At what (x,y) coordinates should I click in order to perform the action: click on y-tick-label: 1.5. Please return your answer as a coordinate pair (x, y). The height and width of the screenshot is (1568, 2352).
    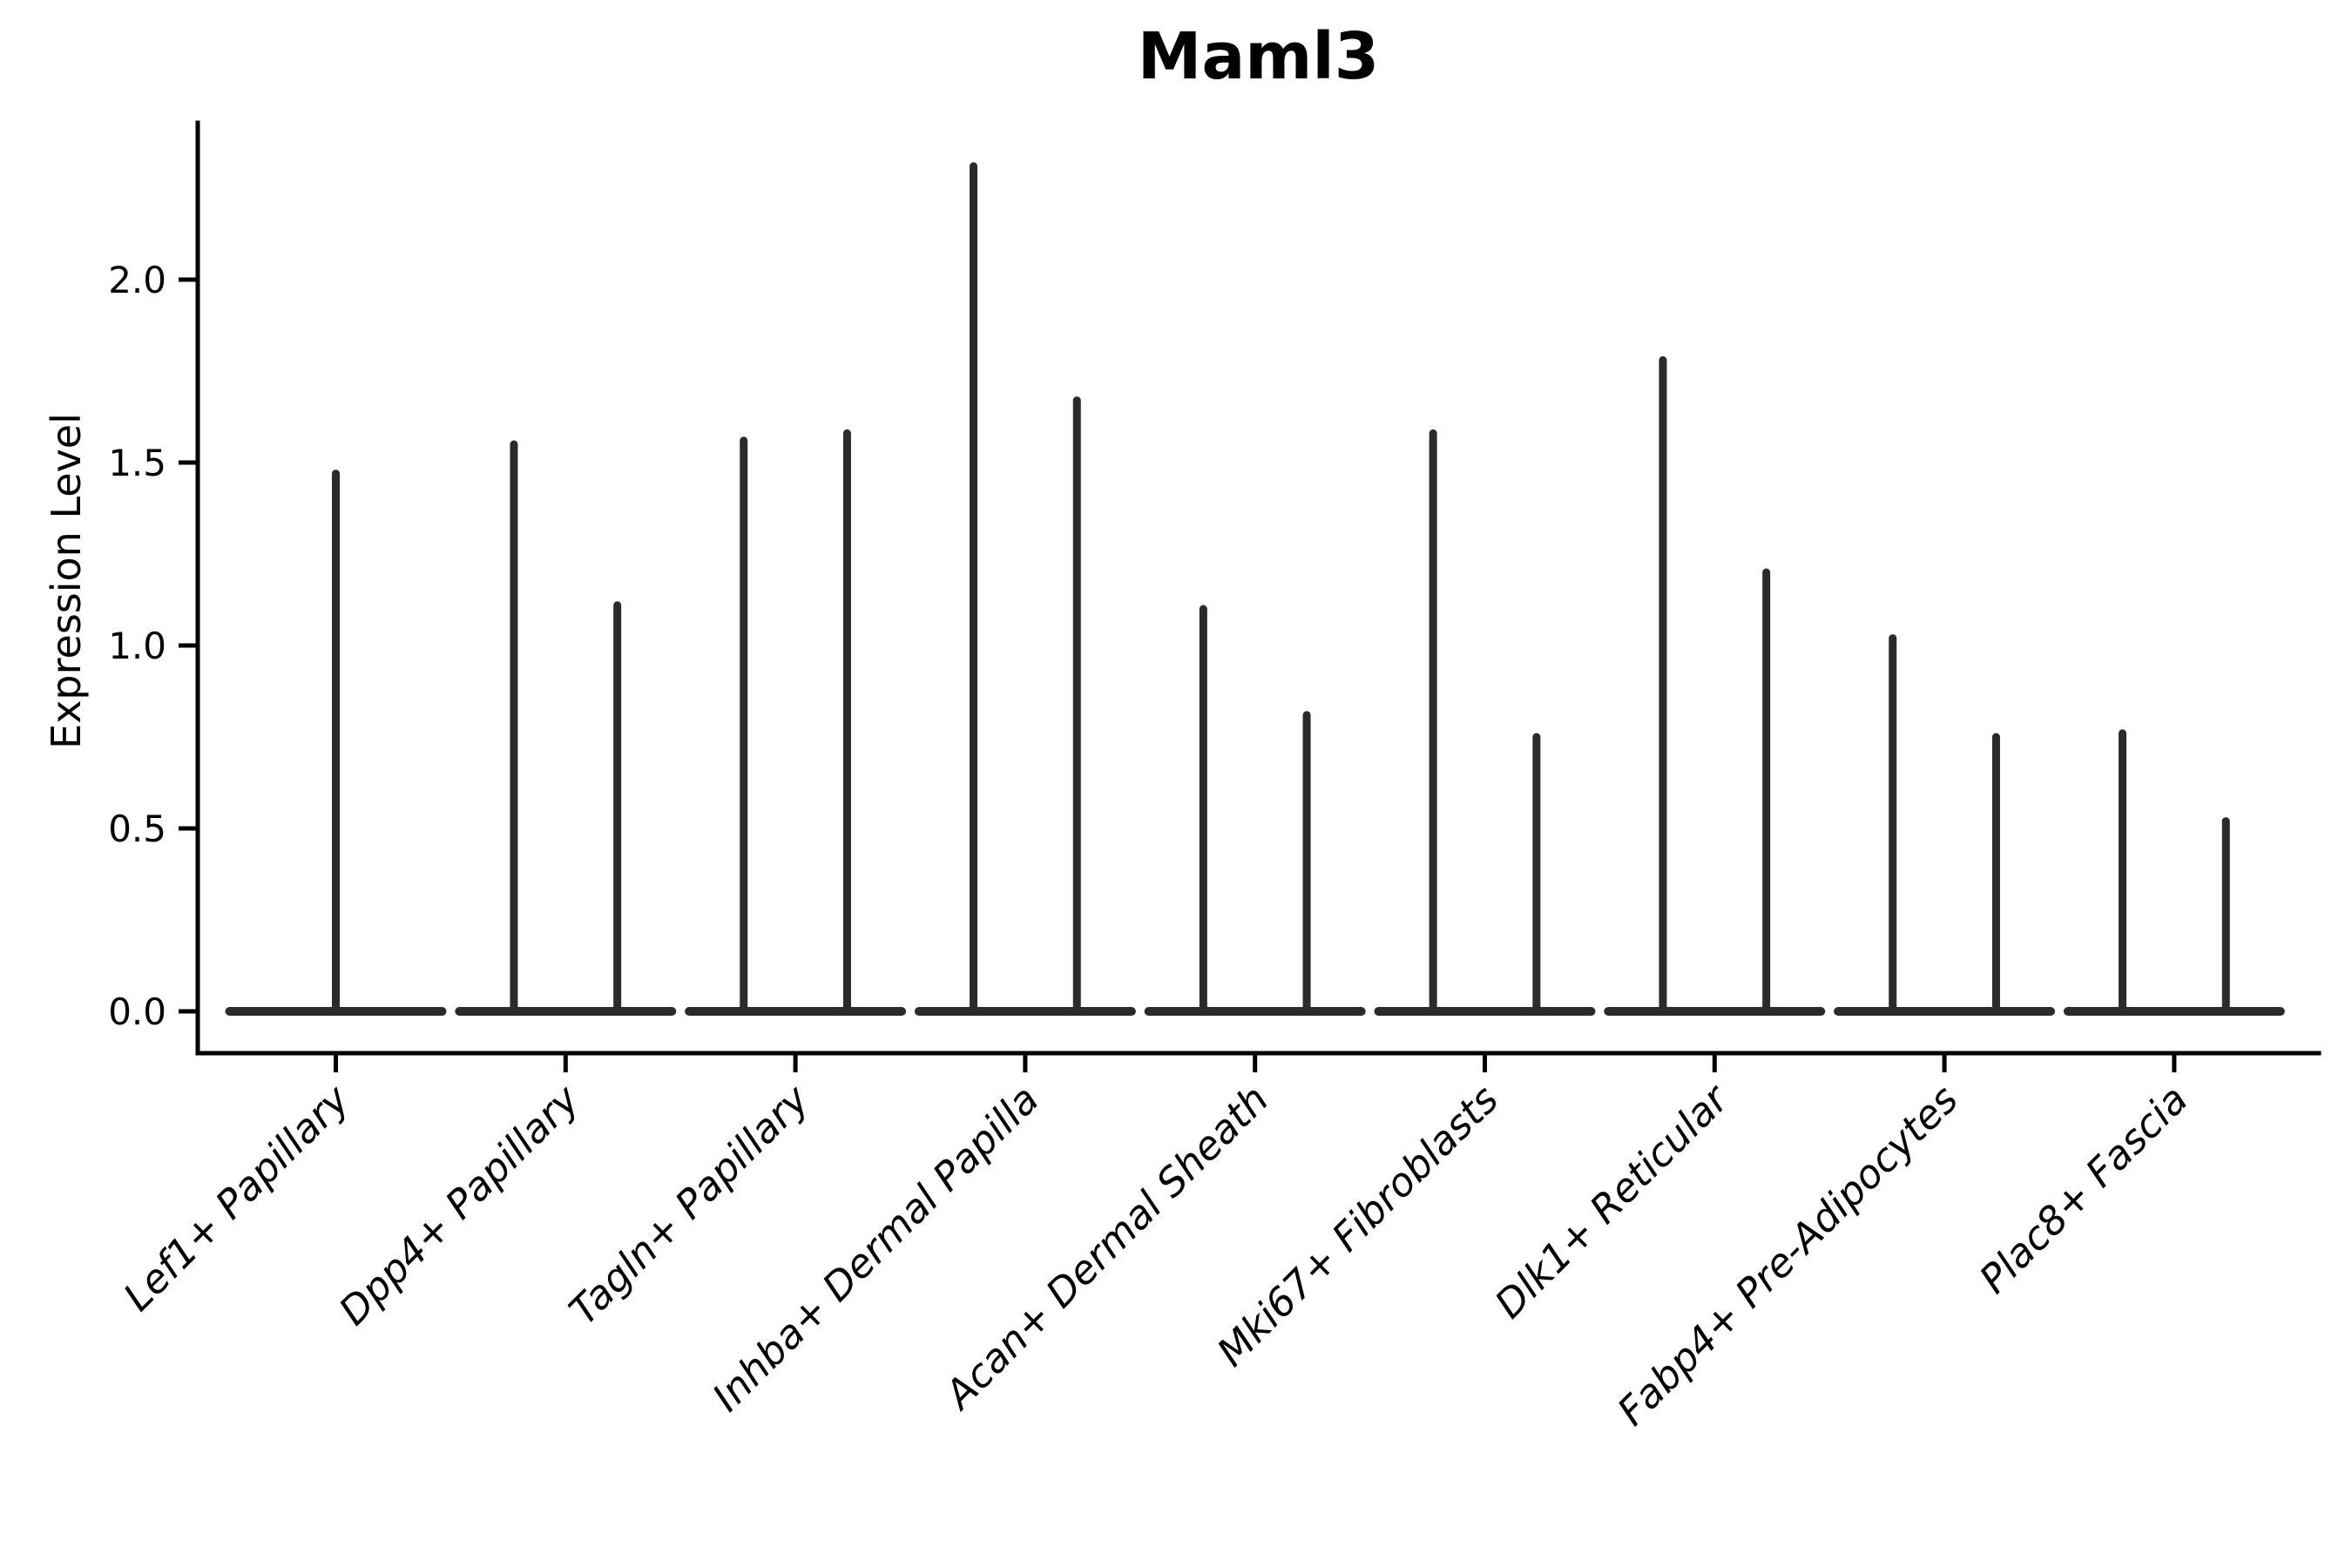
    Looking at the image, I should click on (137, 463).